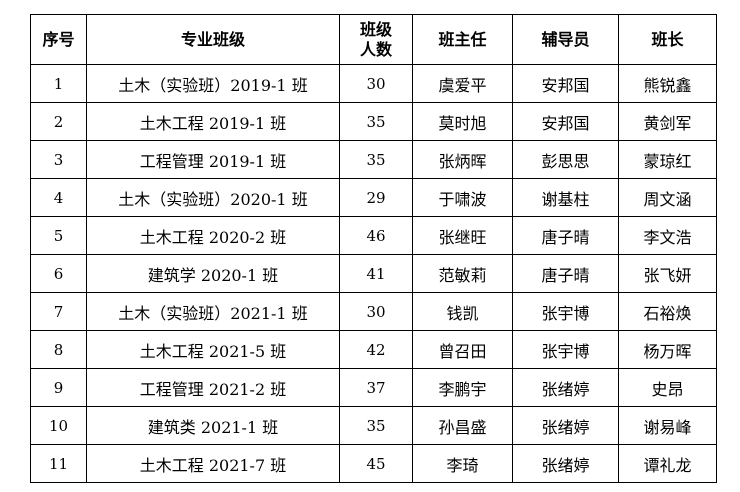 Image resolution: width=740 pixels, height=492 pixels. I want to click on cell-counselor: 谢基柱, so click(565, 197).